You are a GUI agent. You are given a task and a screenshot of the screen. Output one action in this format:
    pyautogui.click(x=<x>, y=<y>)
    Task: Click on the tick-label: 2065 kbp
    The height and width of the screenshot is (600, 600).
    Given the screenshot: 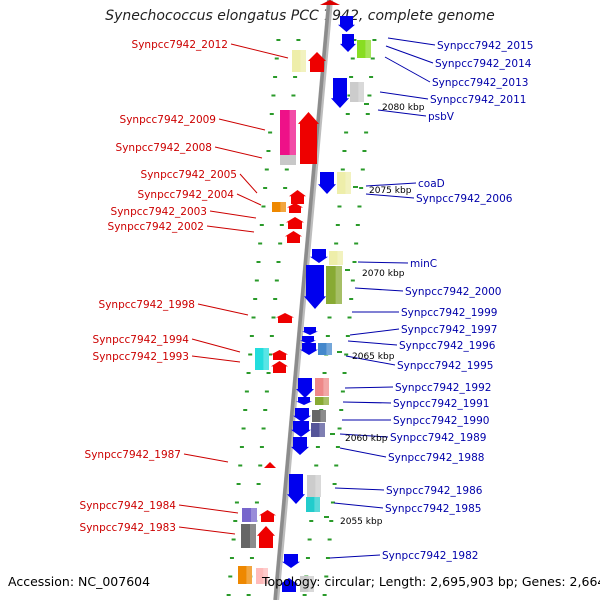 What is the action you would take?
    pyautogui.click(x=373, y=357)
    